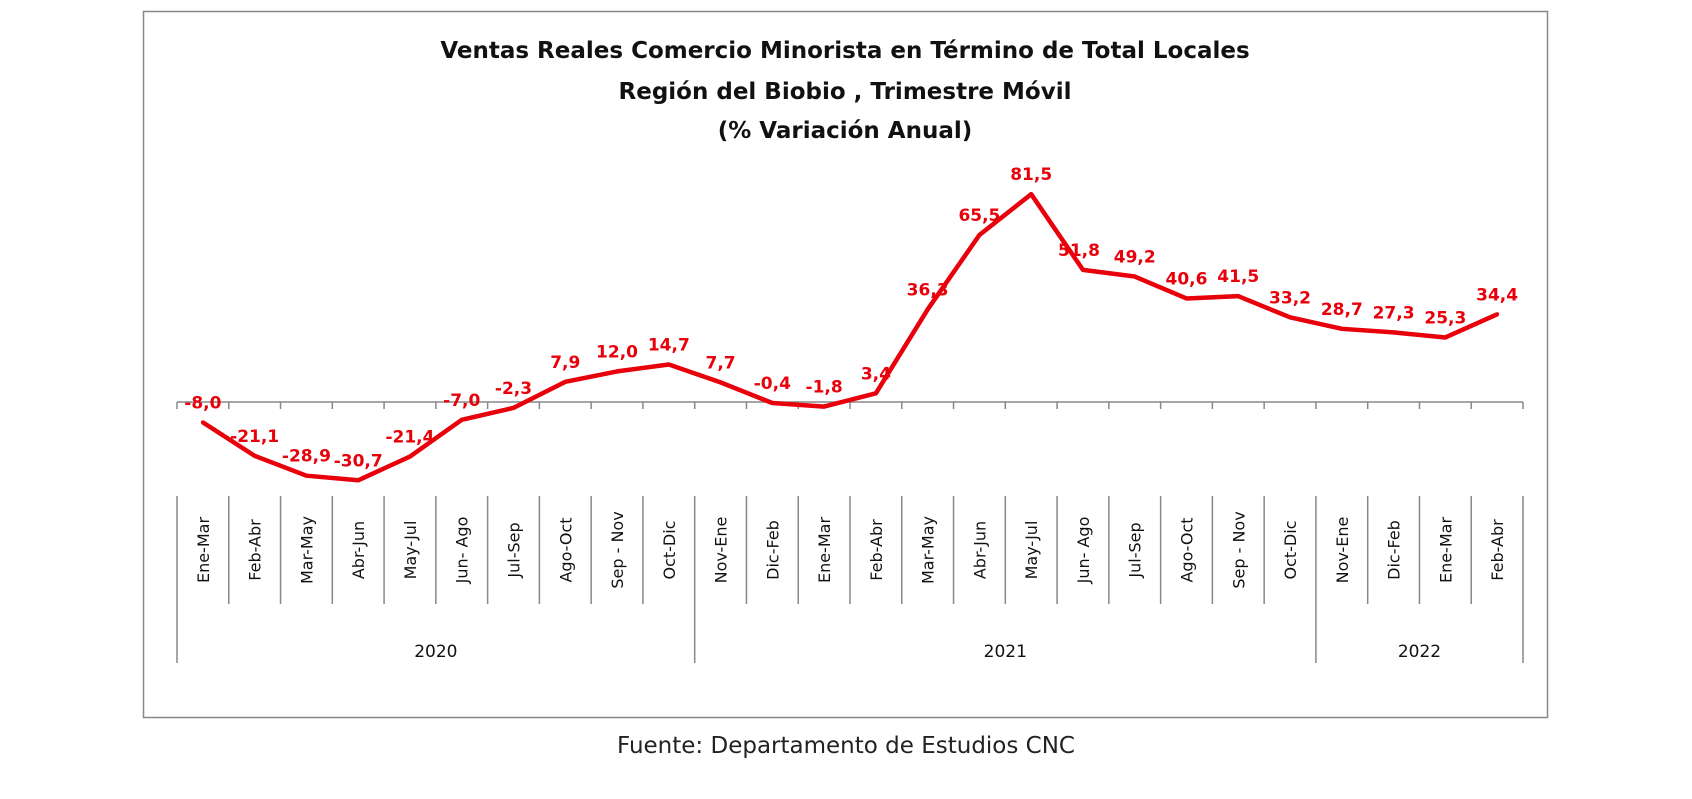 The width and height of the screenshot is (1692, 799). Describe the element at coordinates (1394, 313) in the screenshot. I see `data-label: 27,3` at that location.